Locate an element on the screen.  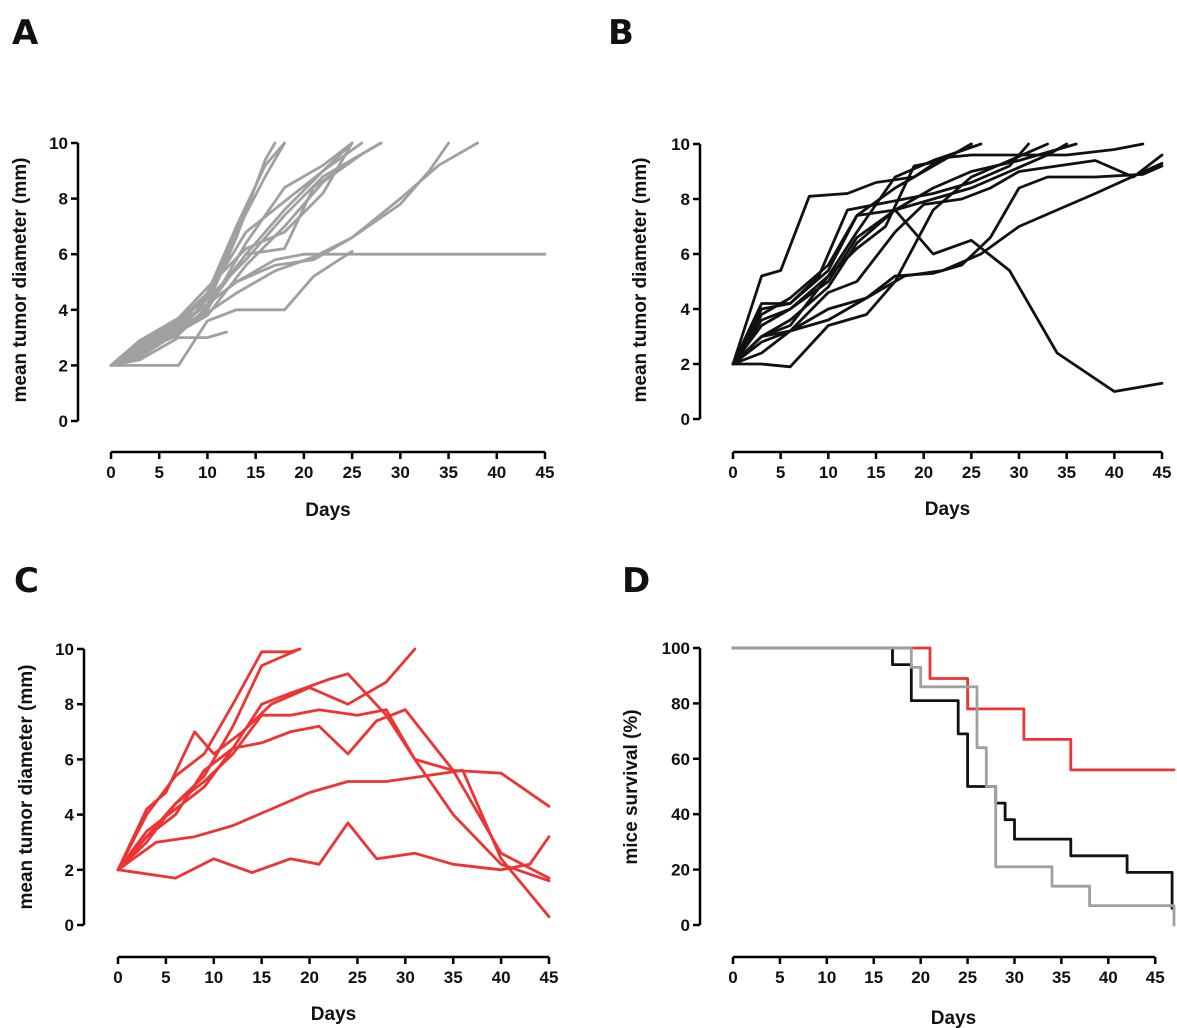
y-tick-label: 80 is located at coordinates (680, 703).